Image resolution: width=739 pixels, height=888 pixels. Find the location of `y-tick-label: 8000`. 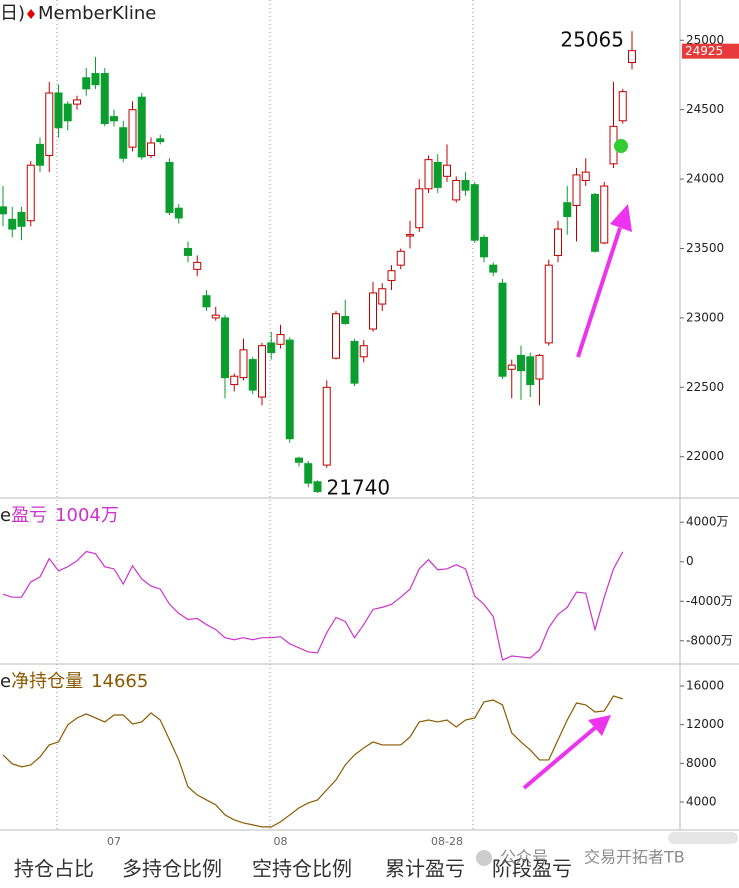

y-tick-label: 8000 is located at coordinates (701, 763).